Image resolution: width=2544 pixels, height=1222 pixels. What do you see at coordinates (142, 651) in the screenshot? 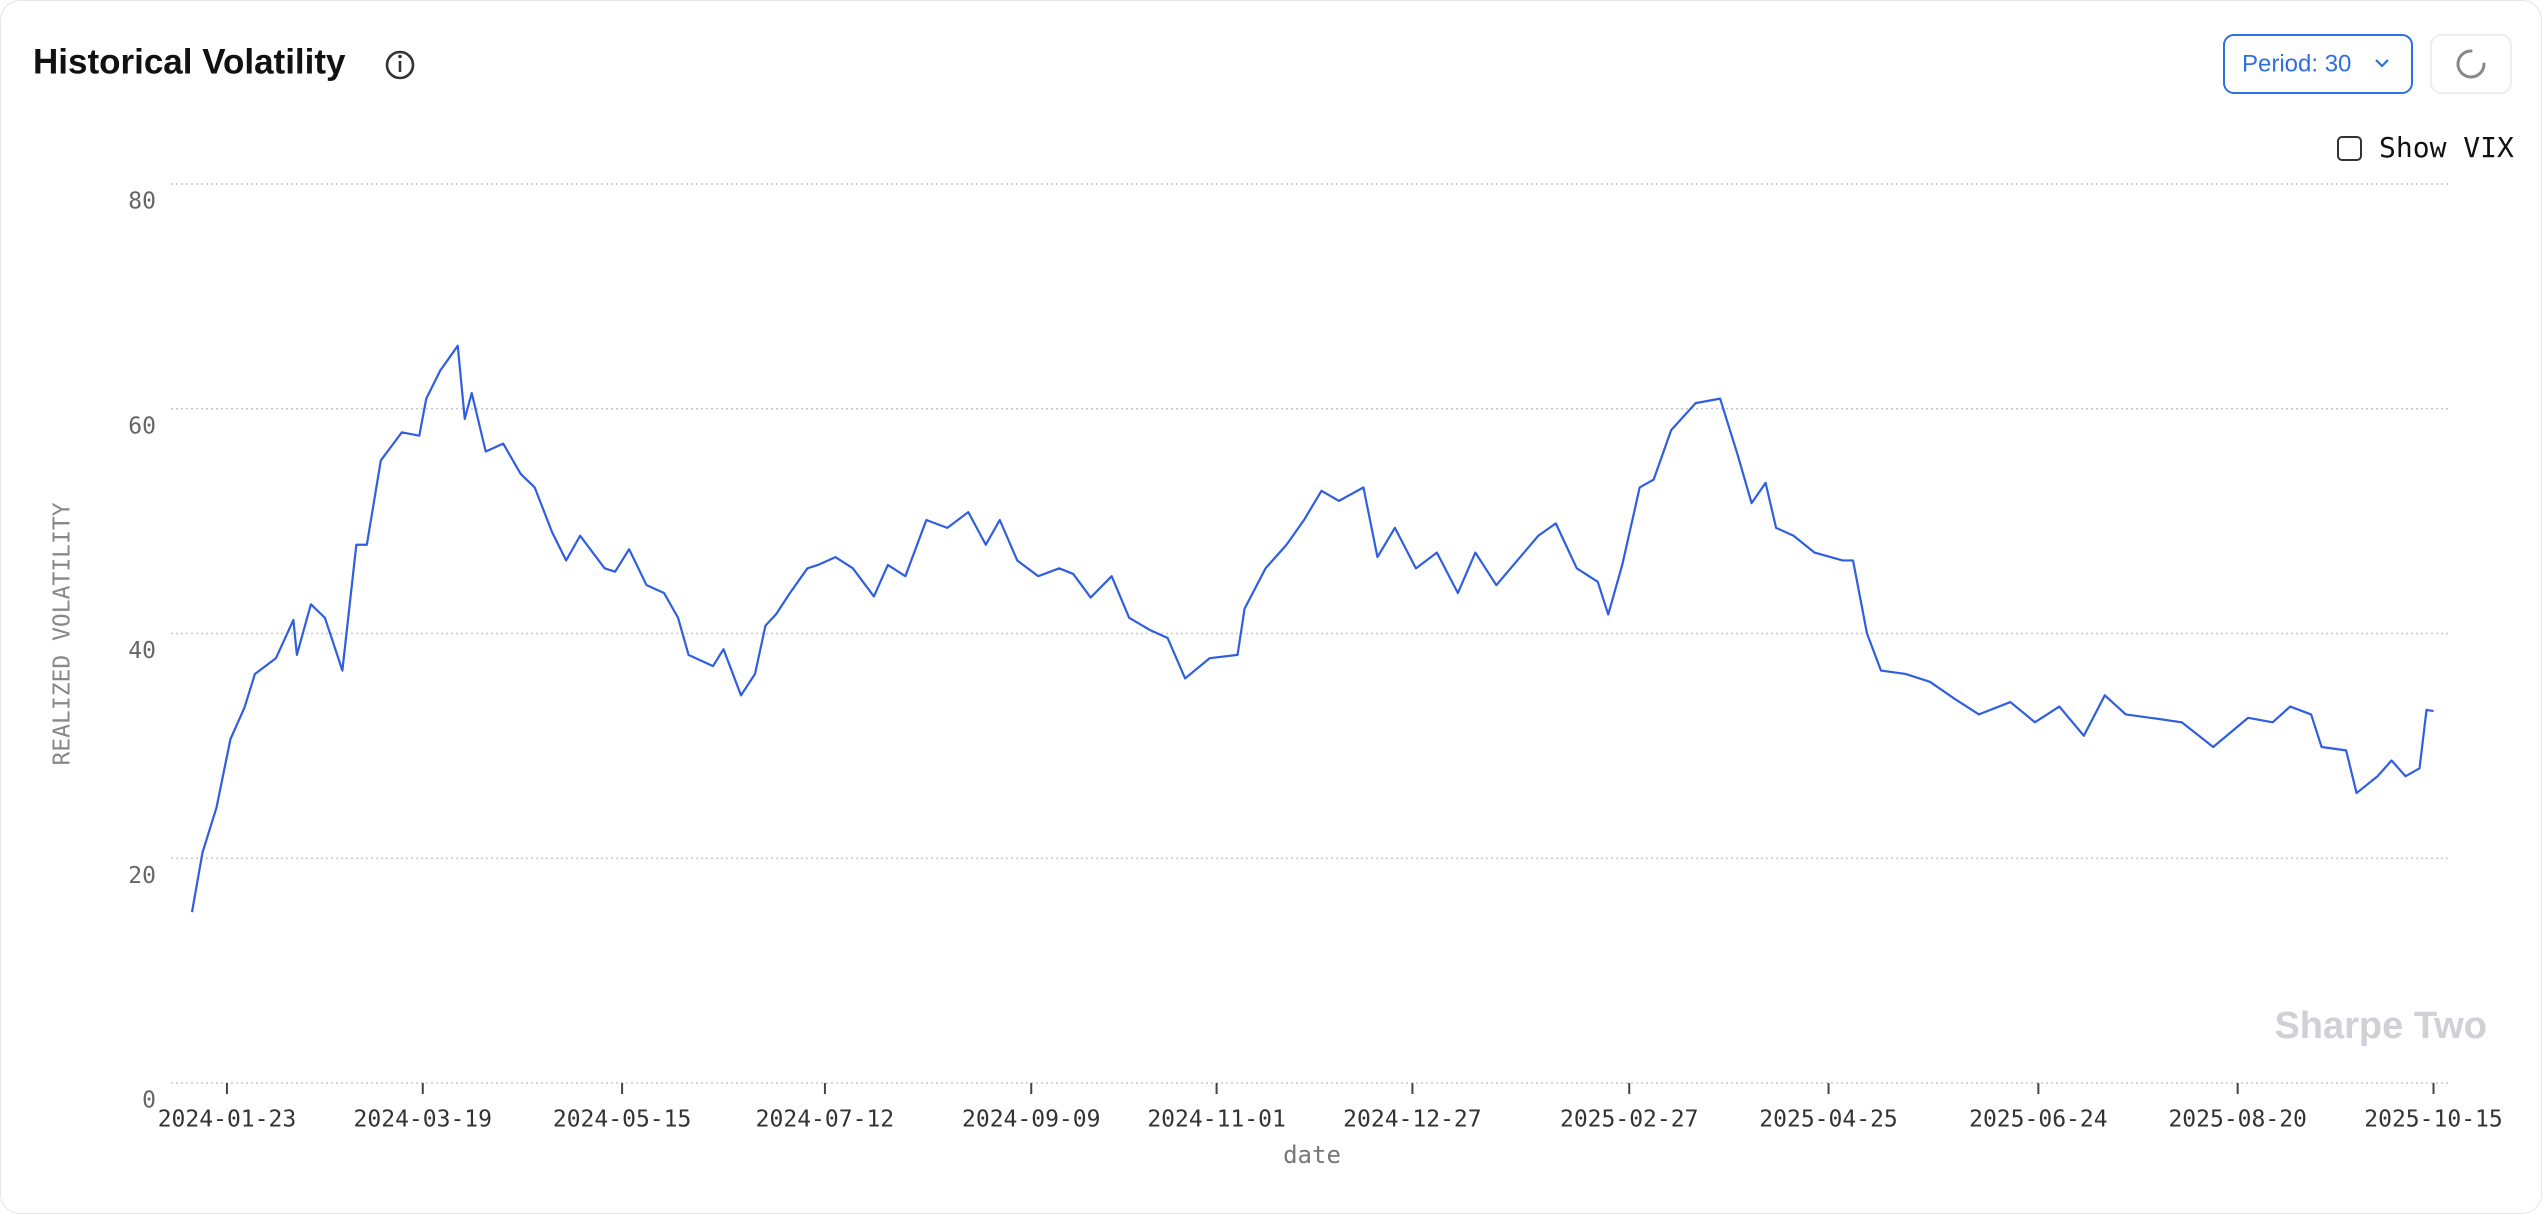
I see `y-tick-label: 40` at bounding box center [142, 651].